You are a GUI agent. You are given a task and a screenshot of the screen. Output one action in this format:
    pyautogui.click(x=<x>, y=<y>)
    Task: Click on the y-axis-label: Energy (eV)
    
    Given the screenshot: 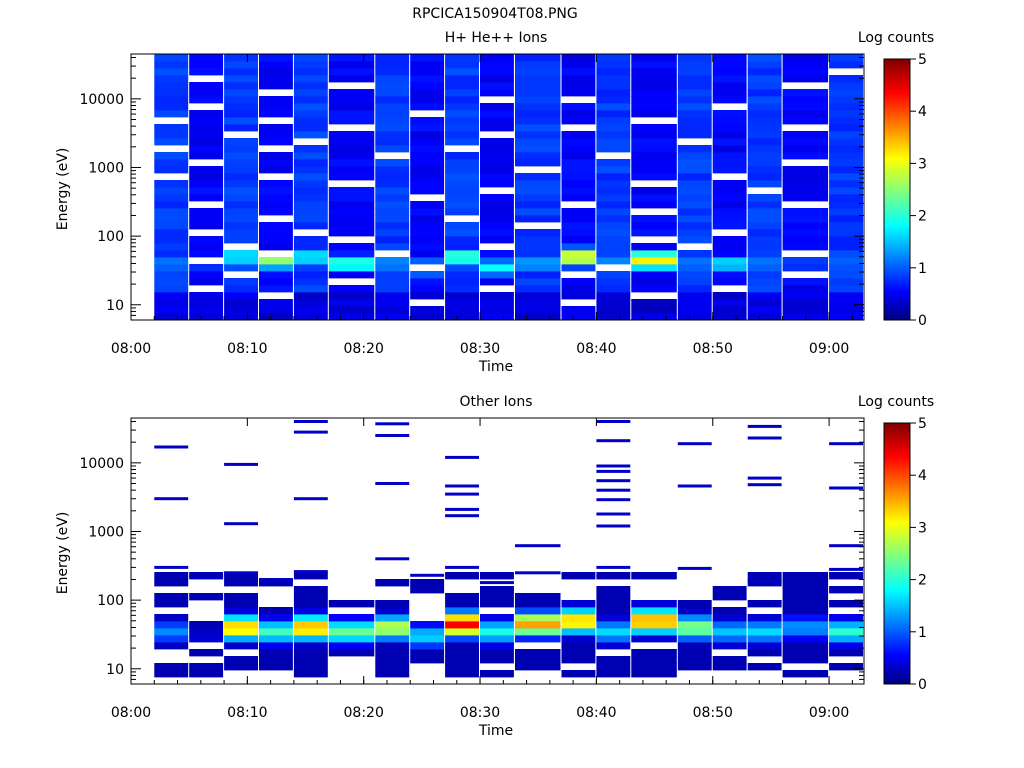 What is the action you would take?
    pyautogui.click(x=63, y=189)
    